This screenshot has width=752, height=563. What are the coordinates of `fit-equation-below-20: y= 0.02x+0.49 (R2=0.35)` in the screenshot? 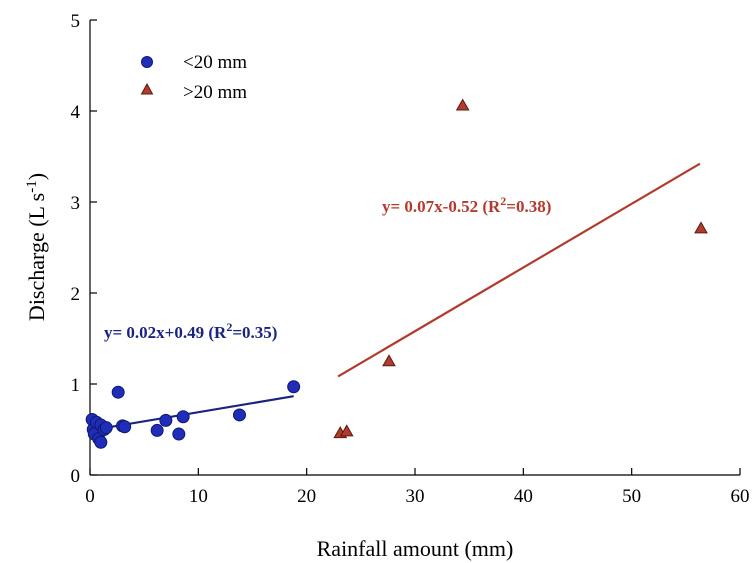 It's located at (190, 331).